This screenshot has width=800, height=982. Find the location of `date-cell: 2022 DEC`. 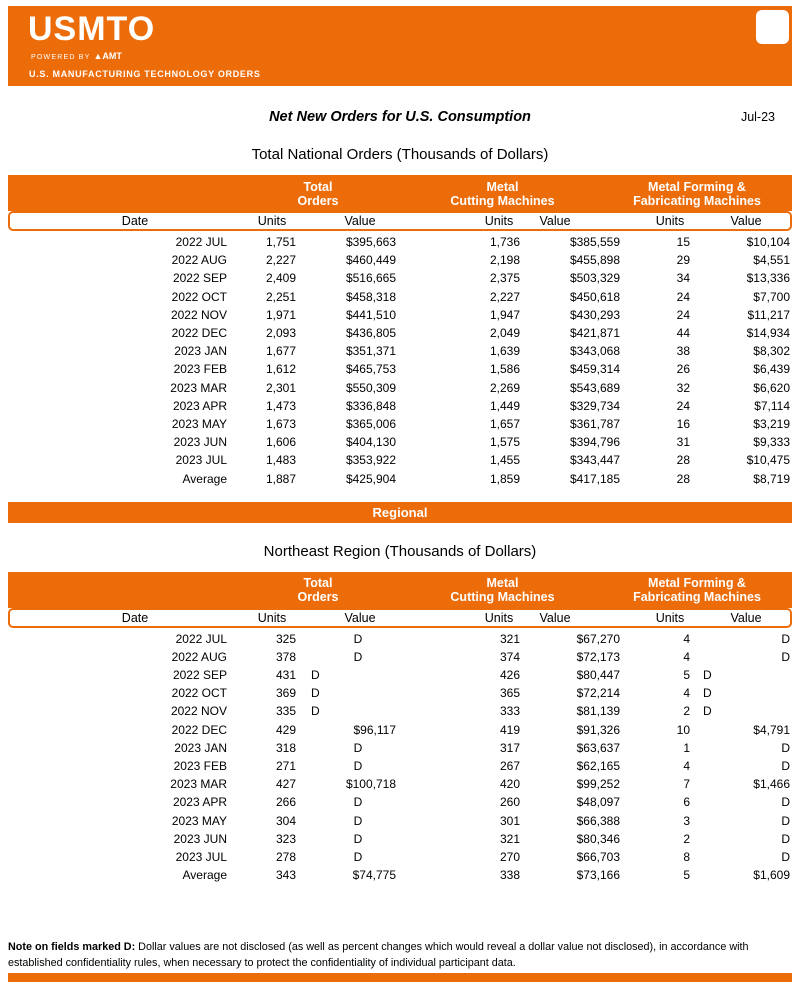

date-cell: 2022 DEC is located at coordinates (199, 729).